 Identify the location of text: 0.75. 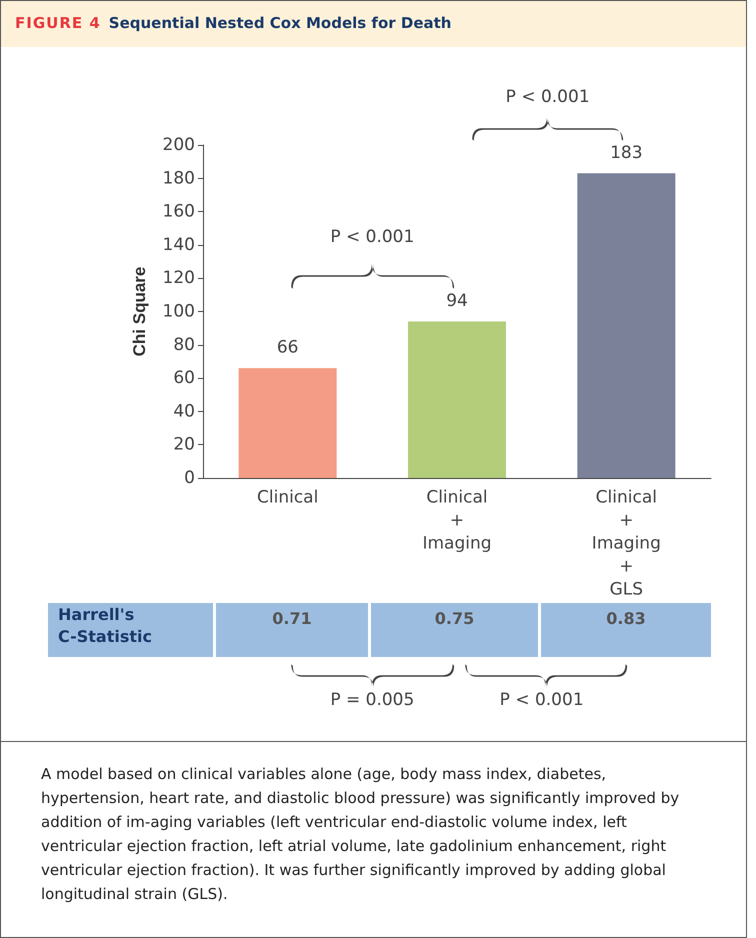
(454, 630).